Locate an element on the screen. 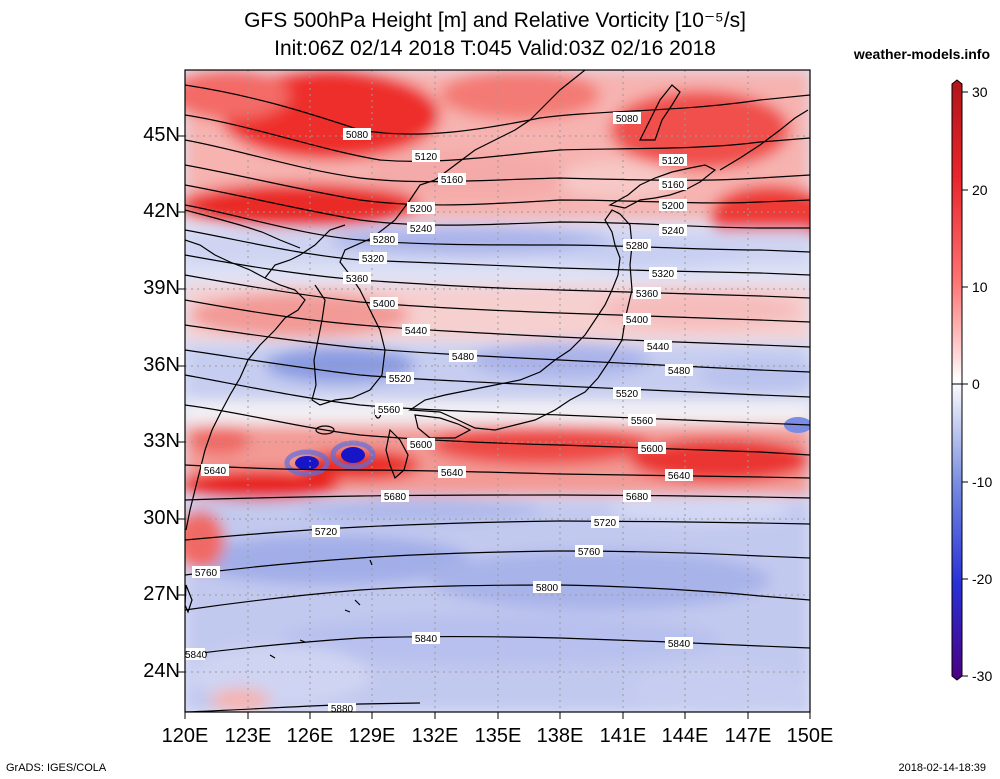 The image size is (1000, 779). lon-label: 129E is located at coordinates (372, 736).